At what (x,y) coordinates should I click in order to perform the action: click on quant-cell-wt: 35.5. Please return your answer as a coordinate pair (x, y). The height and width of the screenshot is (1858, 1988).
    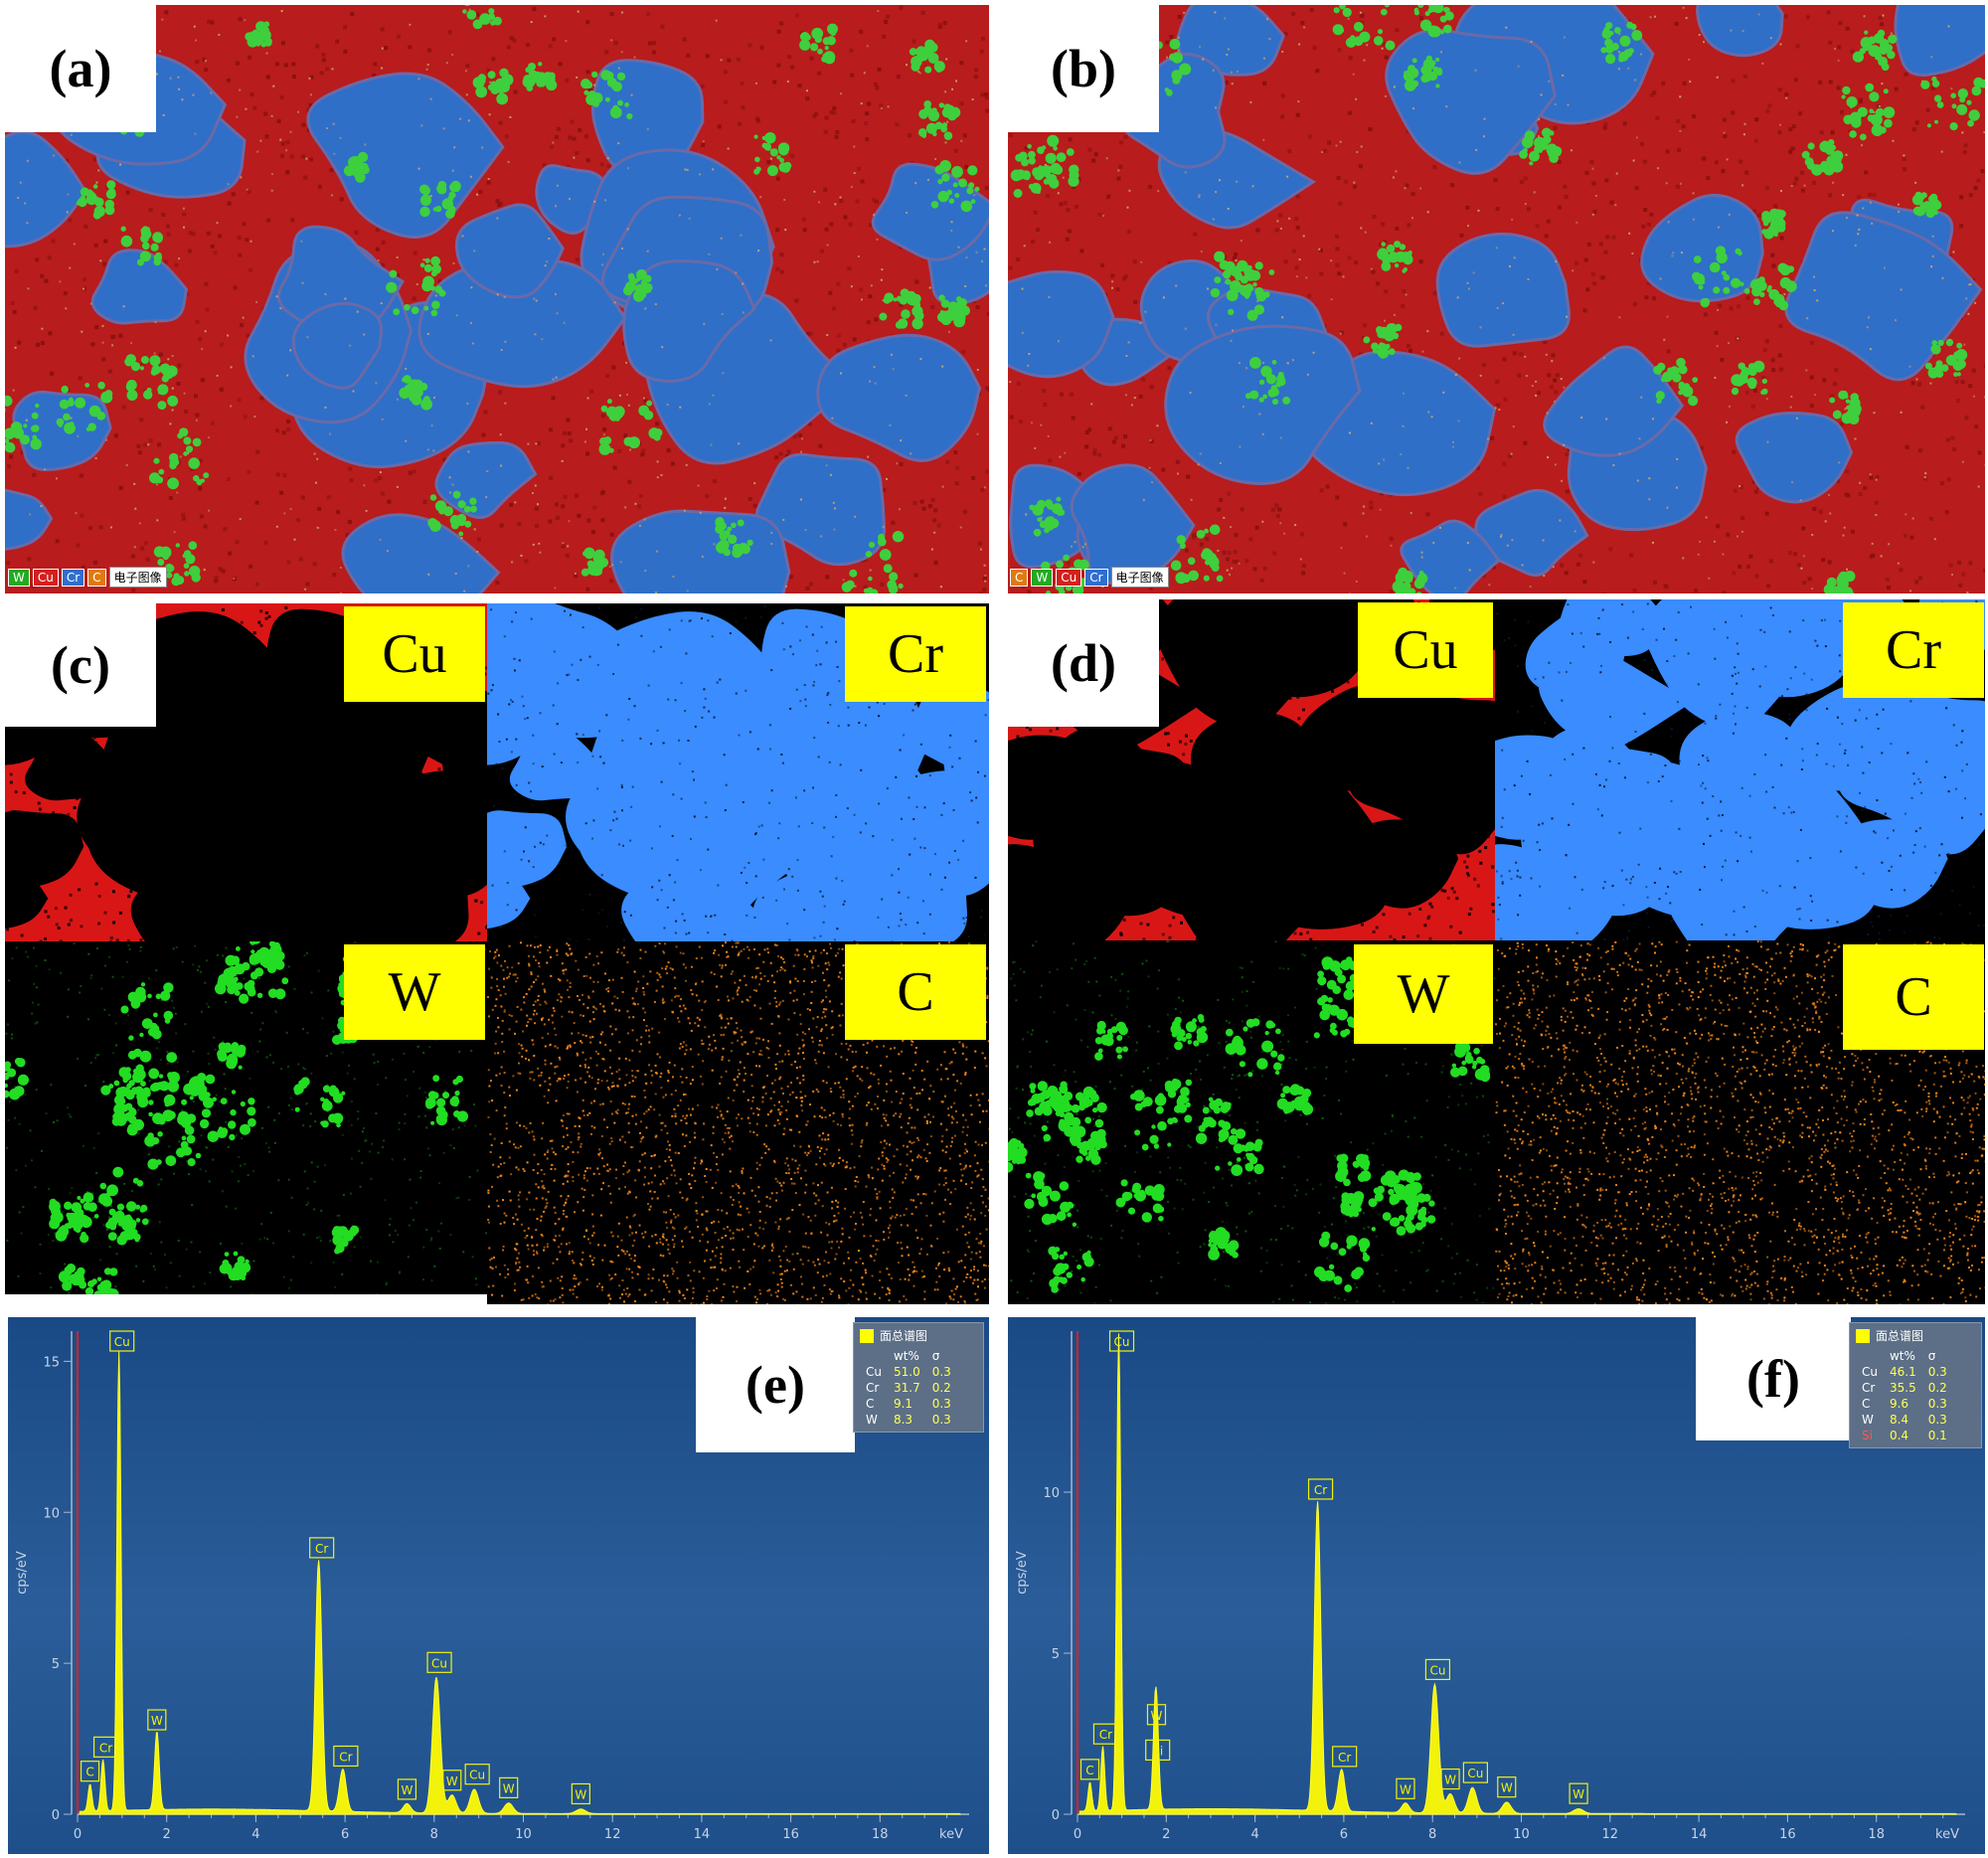
    Looking at the image, I should click on (1902, 1388).